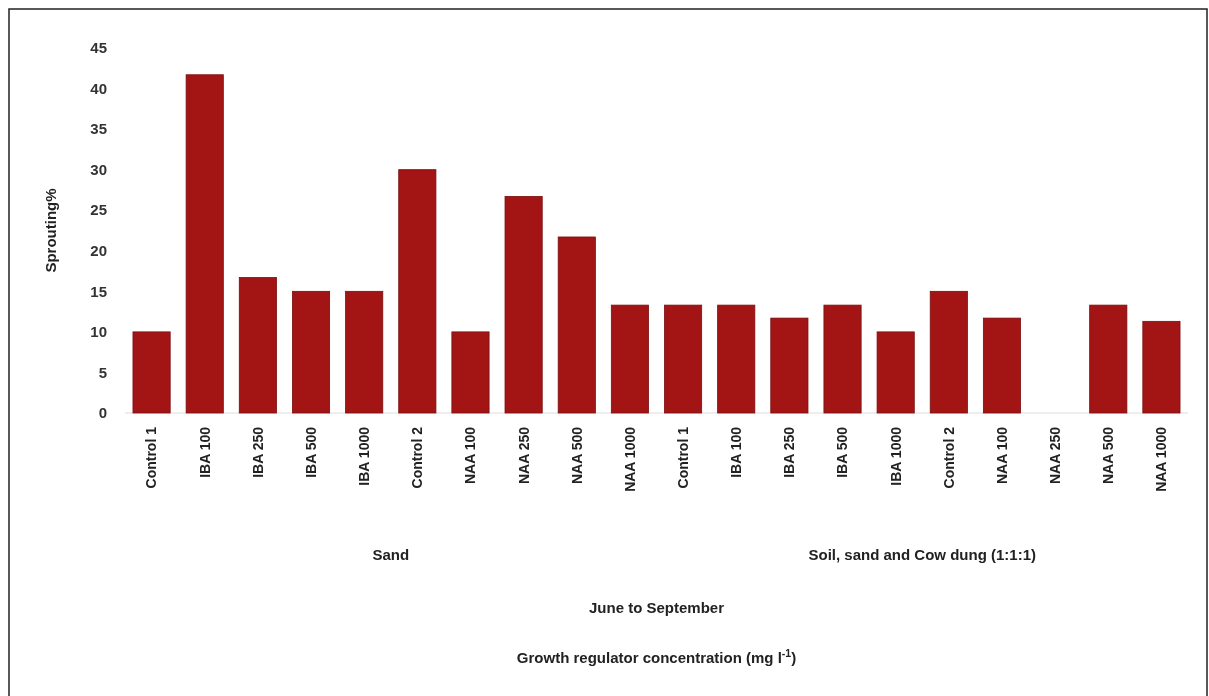  Describe the element at coordinates (98, 169) in the screenshot. I see `y-tick-label: 30` at that location.